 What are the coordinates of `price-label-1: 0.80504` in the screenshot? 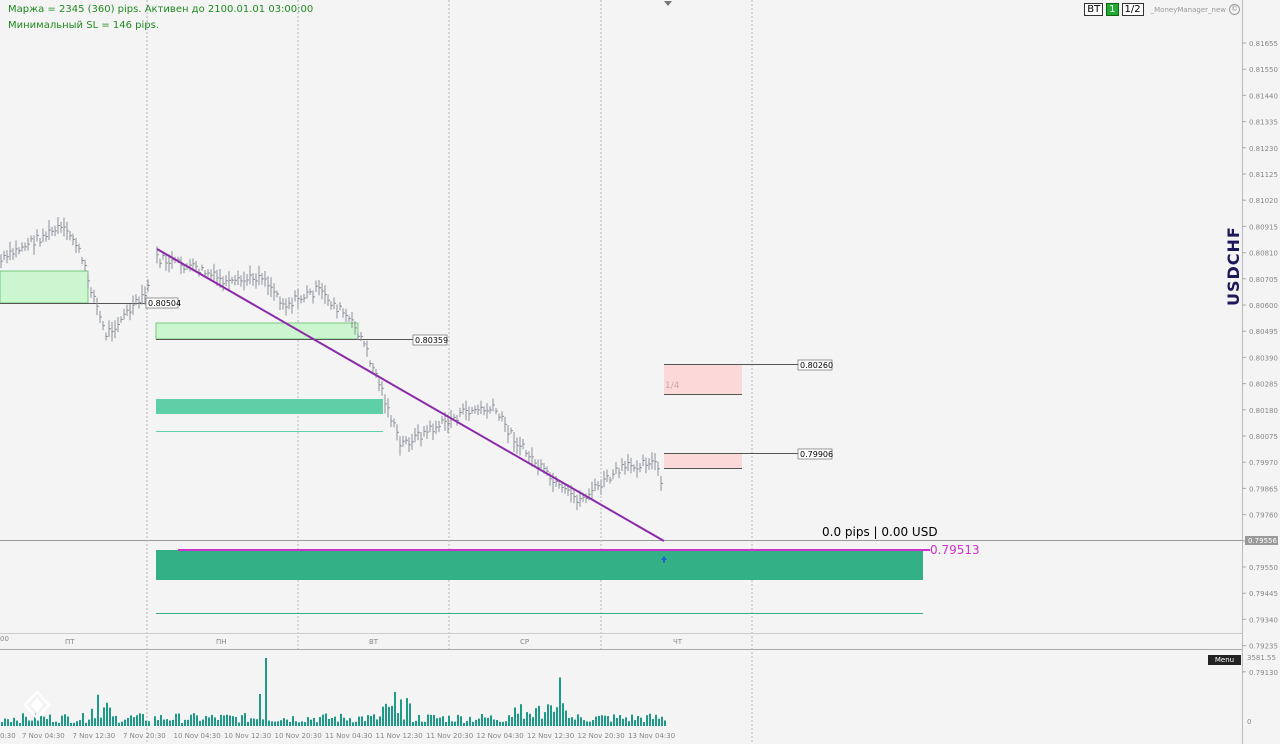 It's located at (164, 303).